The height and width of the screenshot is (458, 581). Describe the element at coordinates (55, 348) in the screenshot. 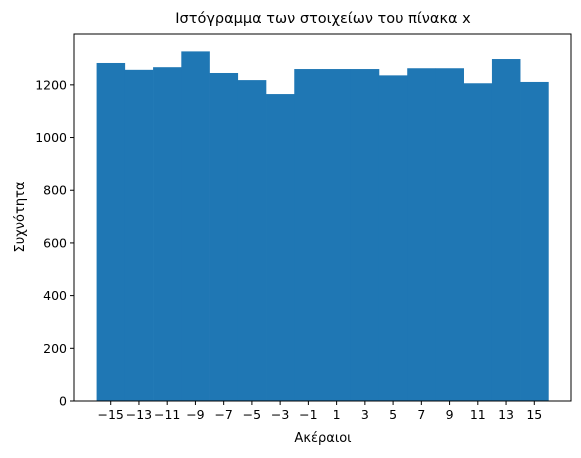

I see `y-tick-label: 200` at that location.